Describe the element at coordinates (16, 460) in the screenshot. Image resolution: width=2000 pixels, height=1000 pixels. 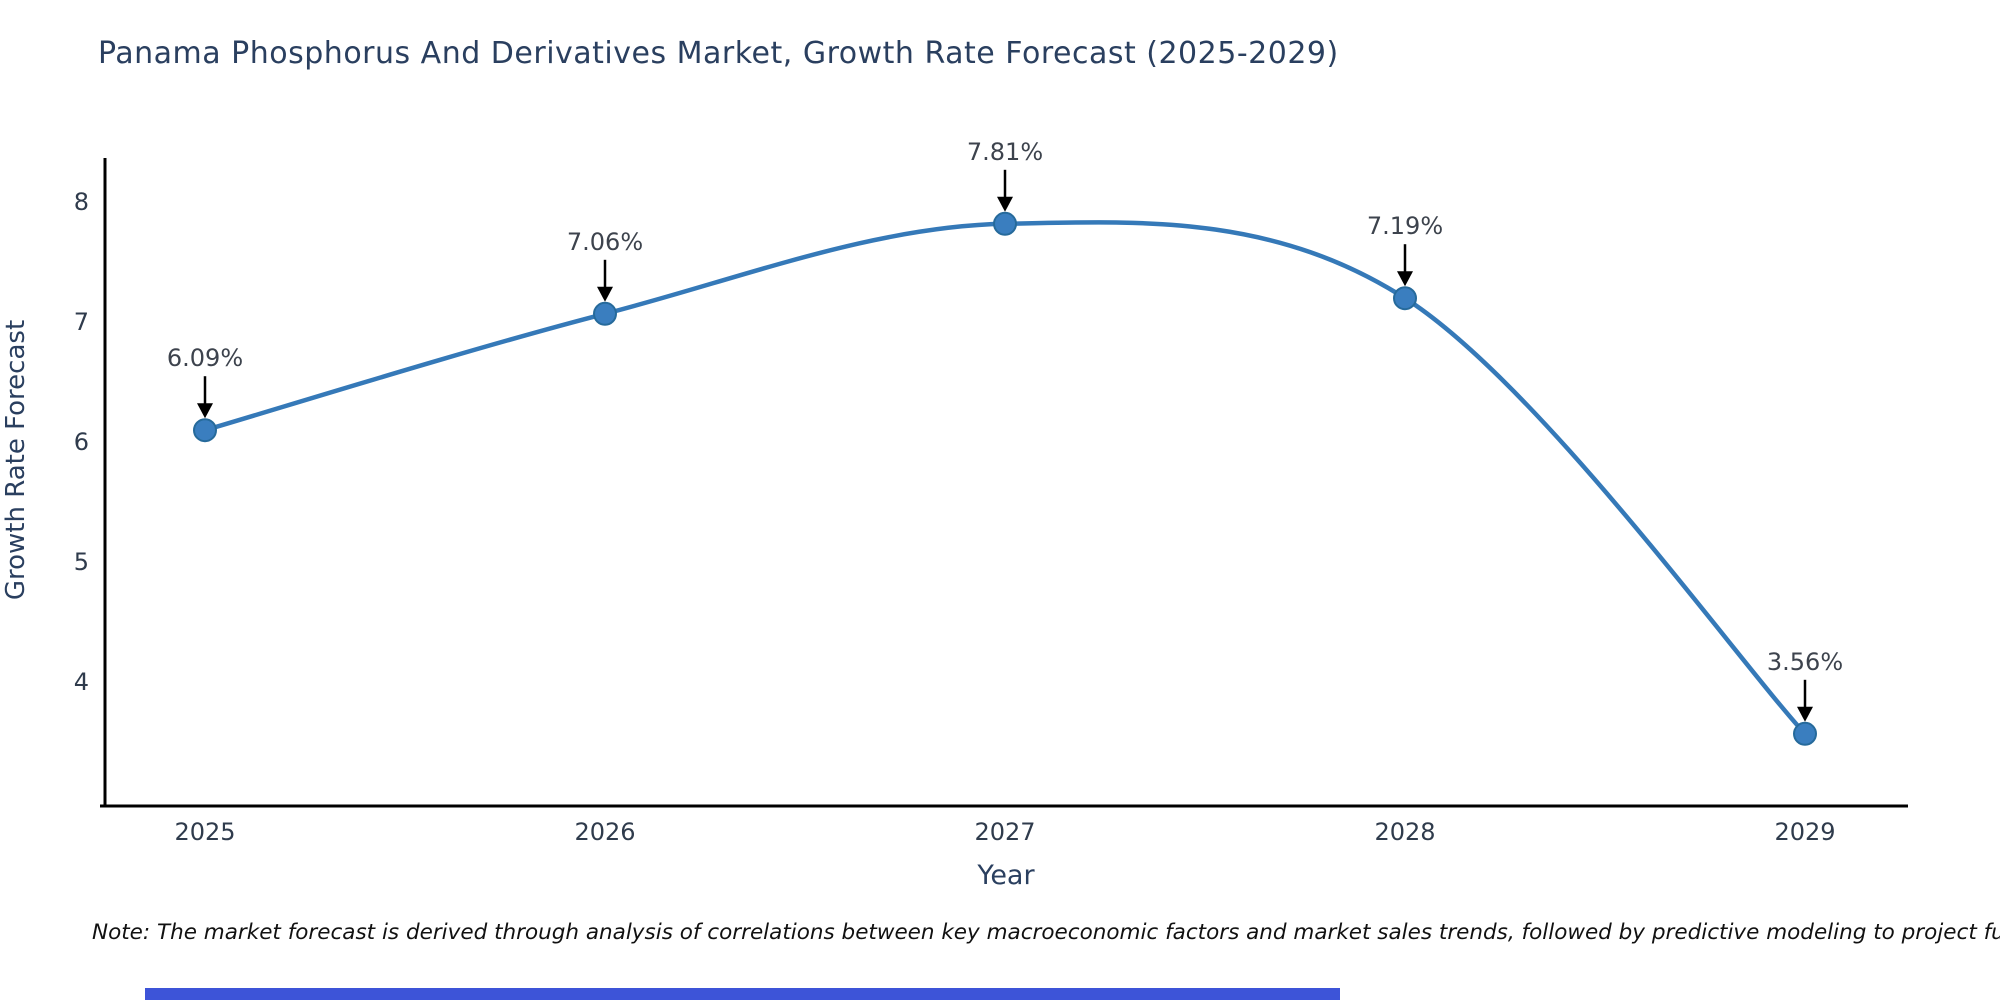
I see `y-axis-title: Growth Rate Forecast` at that location.